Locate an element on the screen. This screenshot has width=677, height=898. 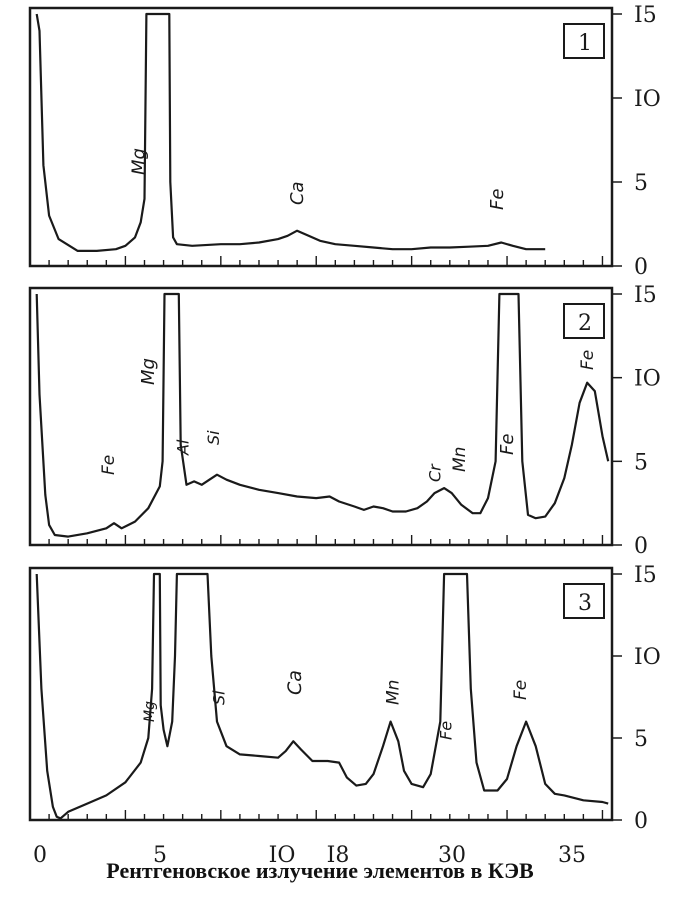
x-tick-label: 0 is located at coordinates (40, 855).